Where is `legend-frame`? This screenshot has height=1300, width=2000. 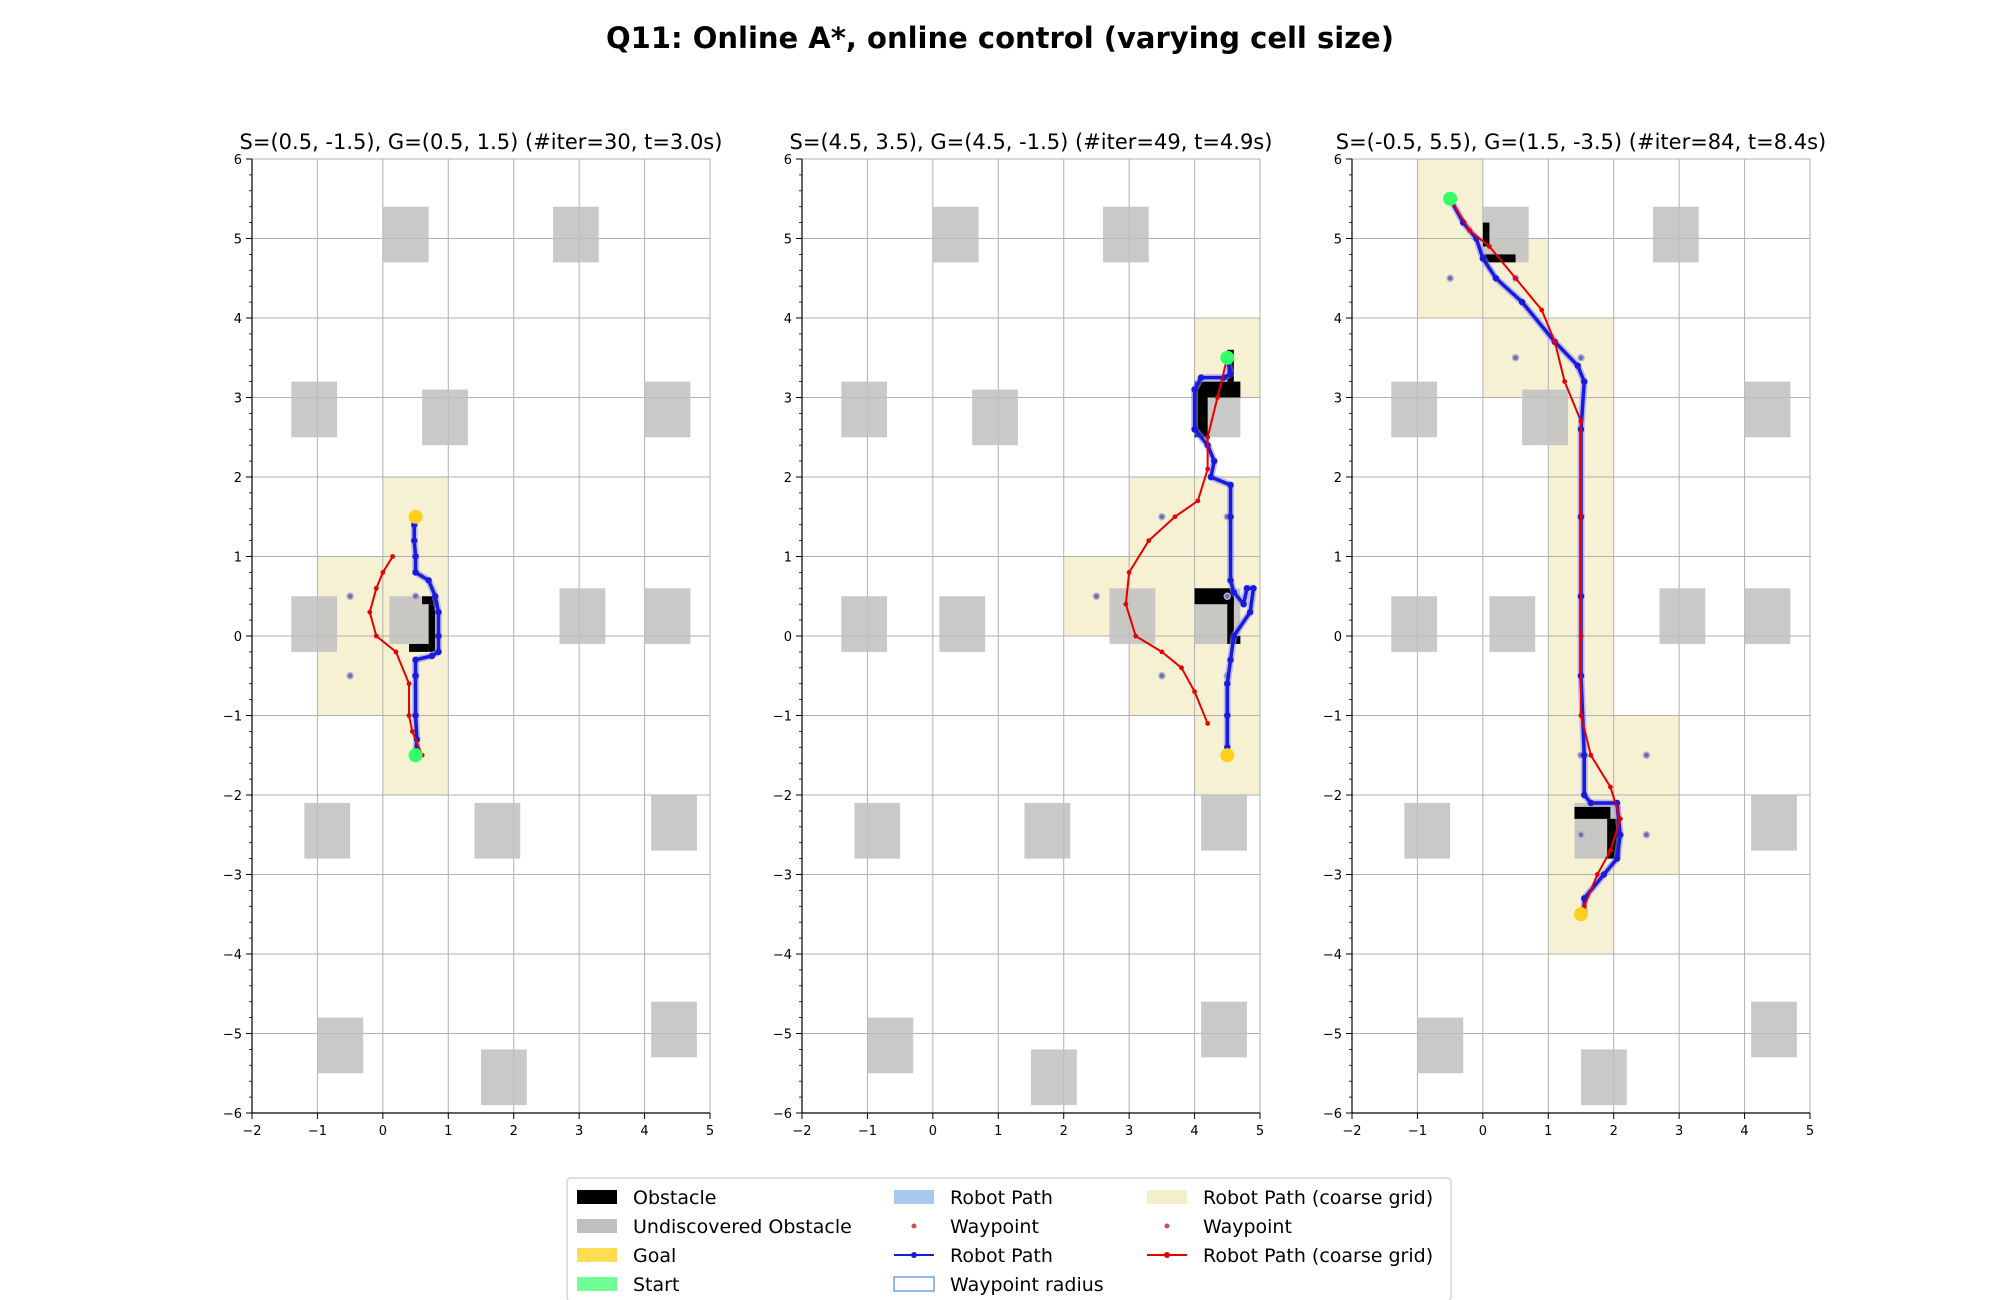
legend-frame is located at coordinates (1009, 1238).